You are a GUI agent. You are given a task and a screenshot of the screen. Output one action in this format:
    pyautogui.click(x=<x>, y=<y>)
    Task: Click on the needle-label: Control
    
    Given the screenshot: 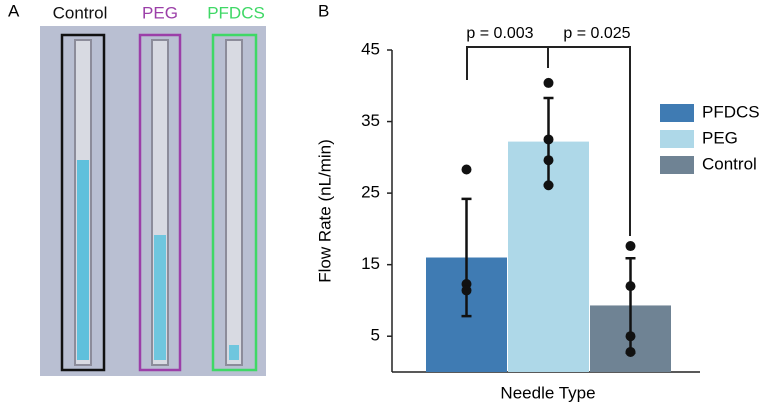 What is the action you would take?
    pyautogui.click(x=80, y=12)
    